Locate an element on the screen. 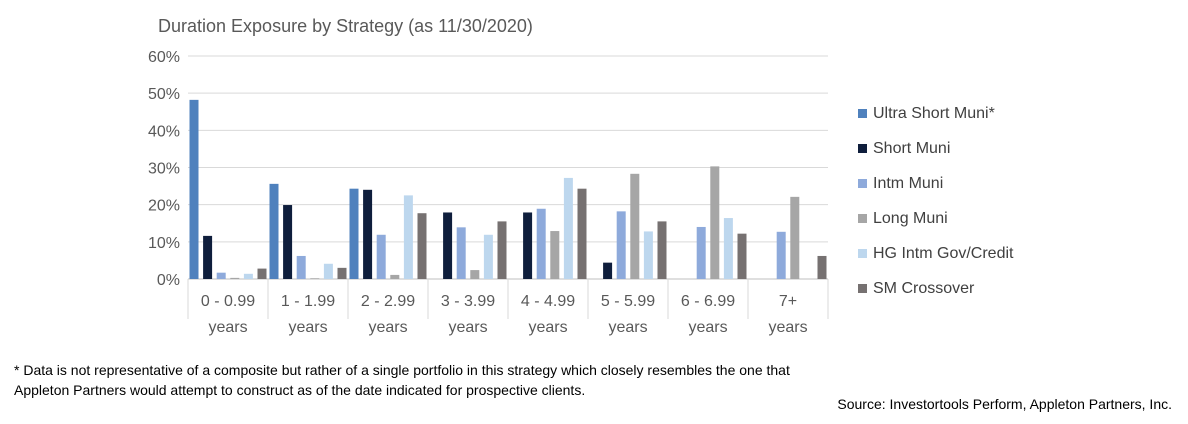 Image resolution: width=1188 pixels, height=424 pixels. legend-item: Long Muni is located at coordinates (935, 218).